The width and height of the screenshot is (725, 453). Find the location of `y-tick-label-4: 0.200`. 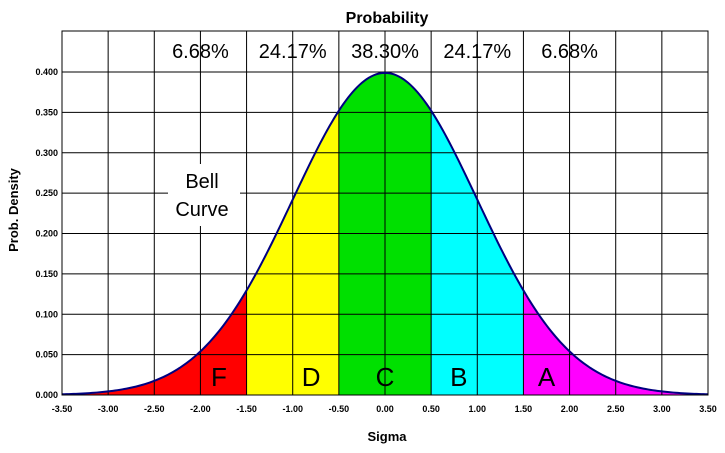

y-tick-label-4: 0.200 is located at coordinates (46, 234).